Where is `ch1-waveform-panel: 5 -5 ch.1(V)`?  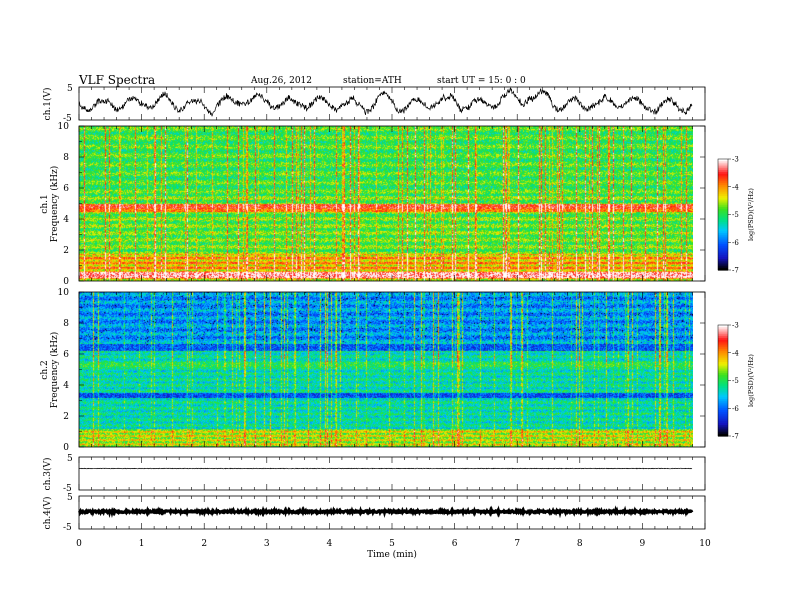
ch1-waveform-panel: 5 -5 ch.1(V) is located at coordinates (374, 104).